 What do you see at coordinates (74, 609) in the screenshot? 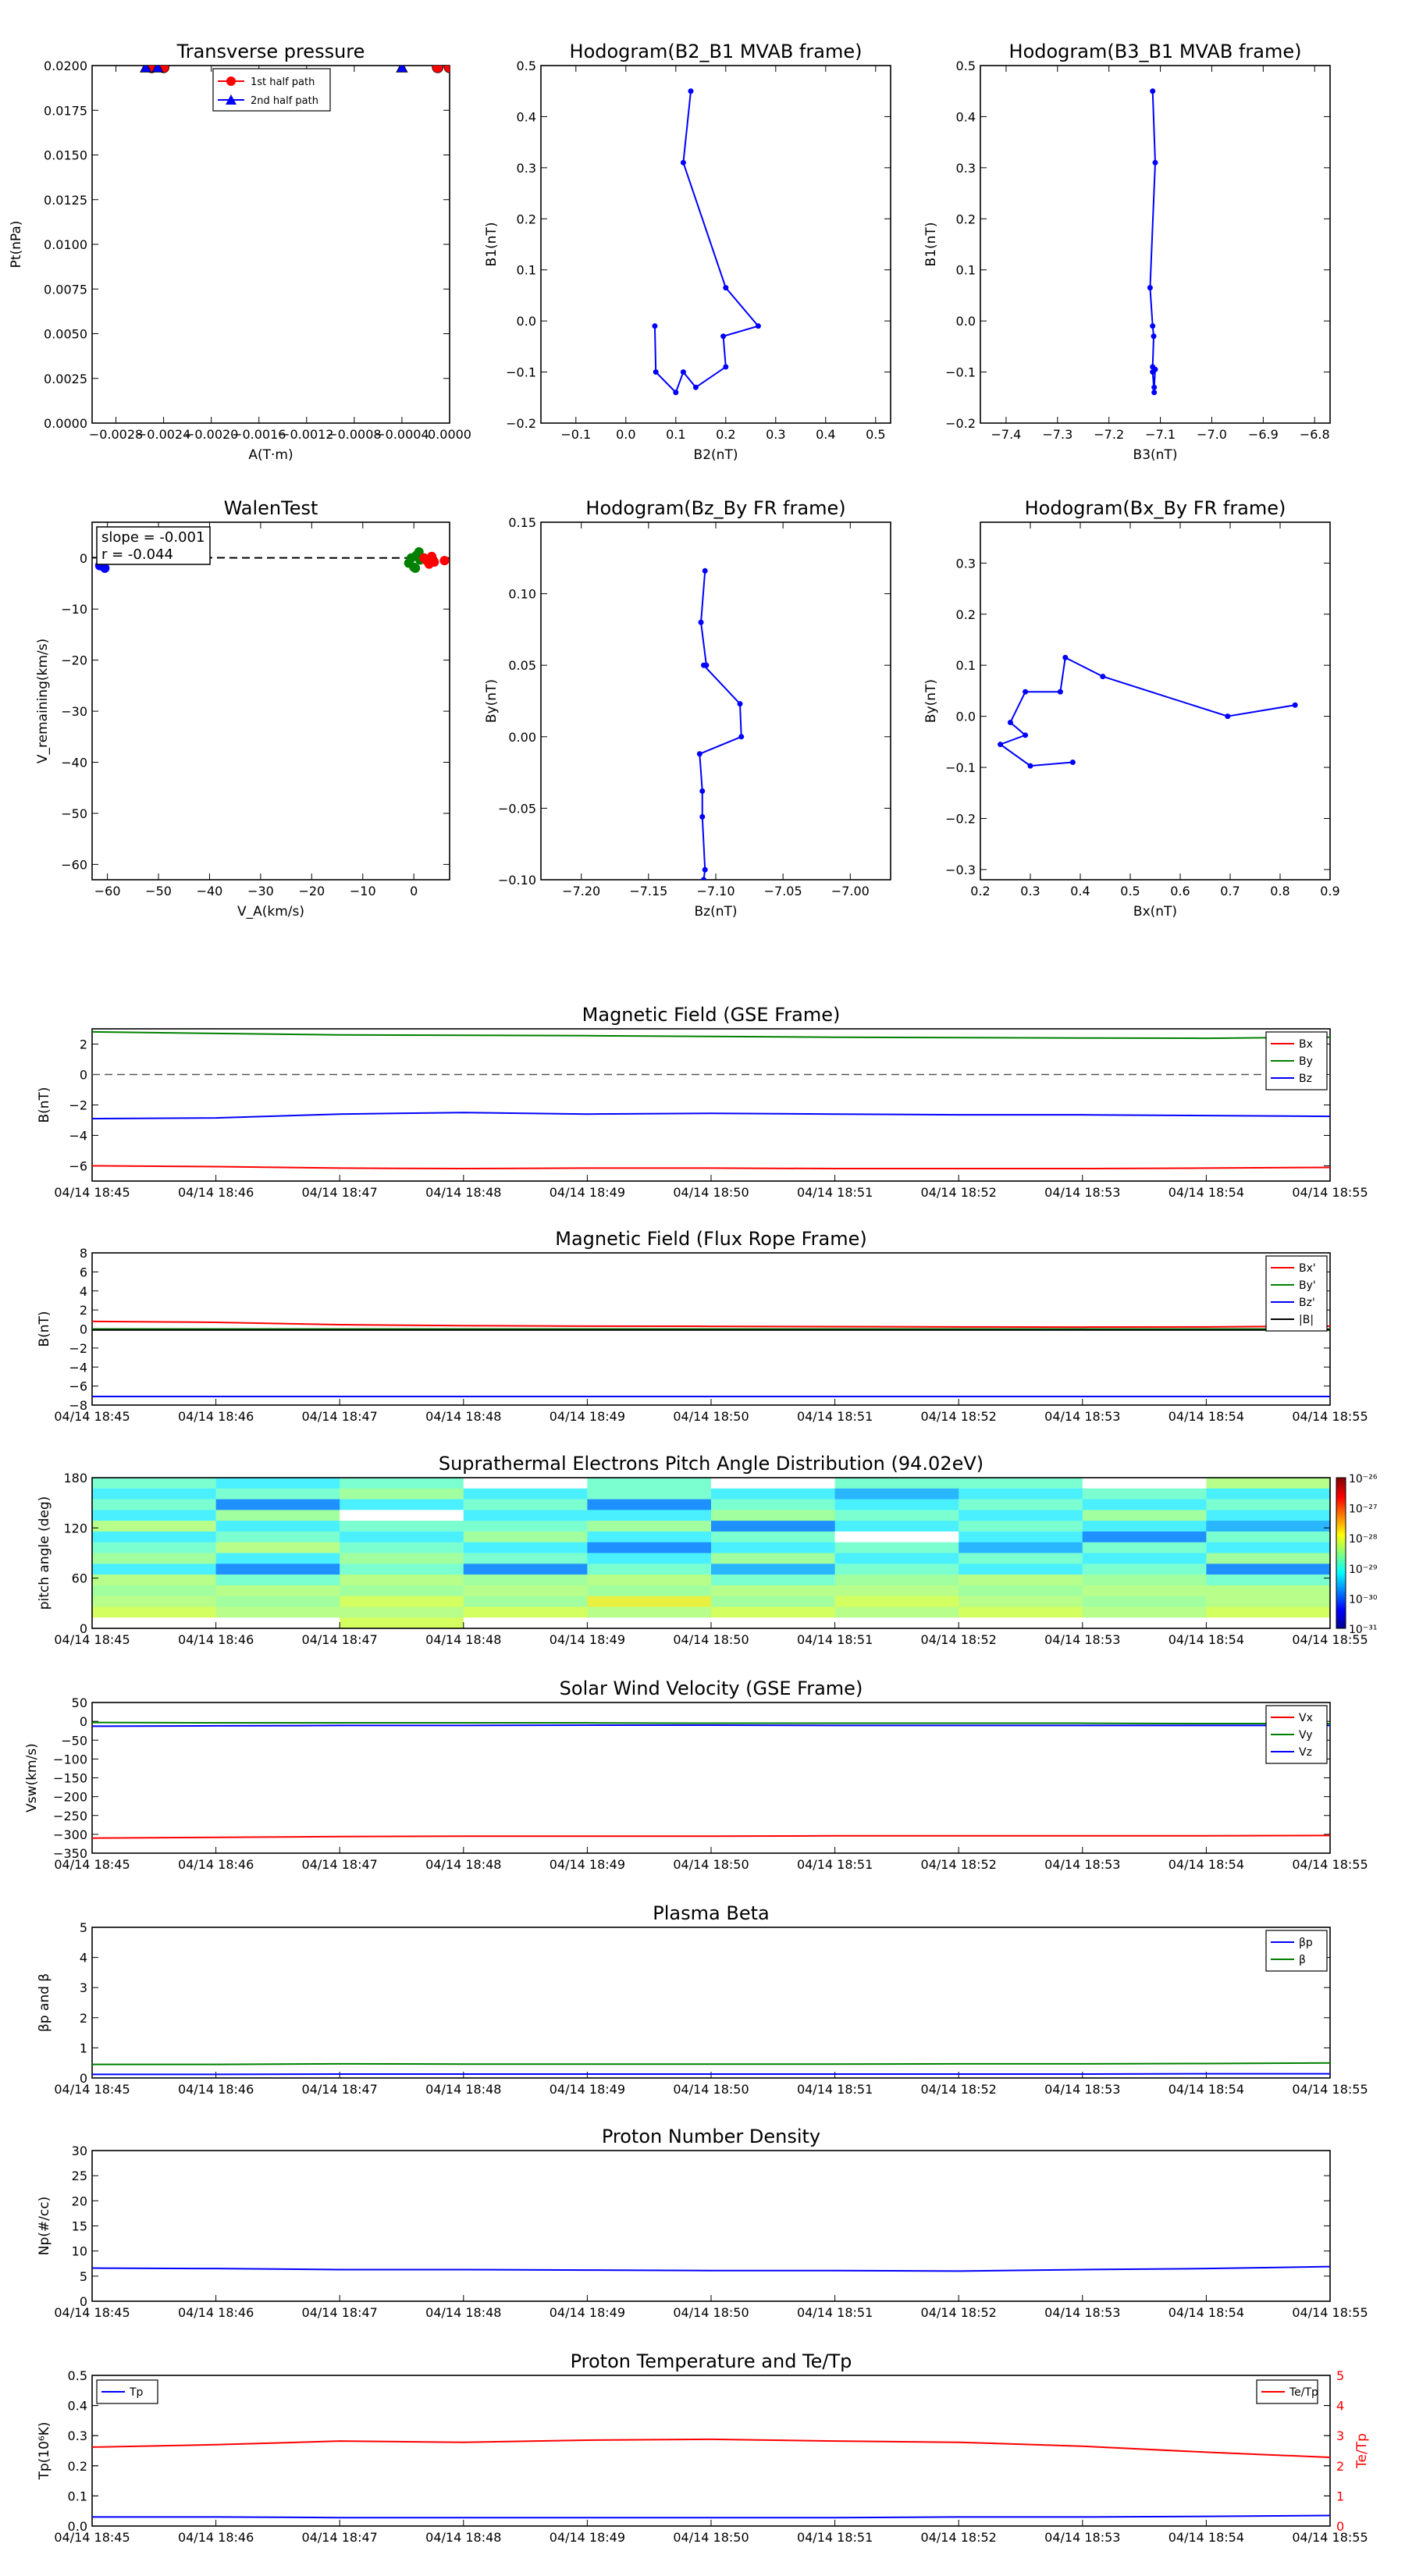
I see `y-tick-label: −10` at bounding box center [74, 609].